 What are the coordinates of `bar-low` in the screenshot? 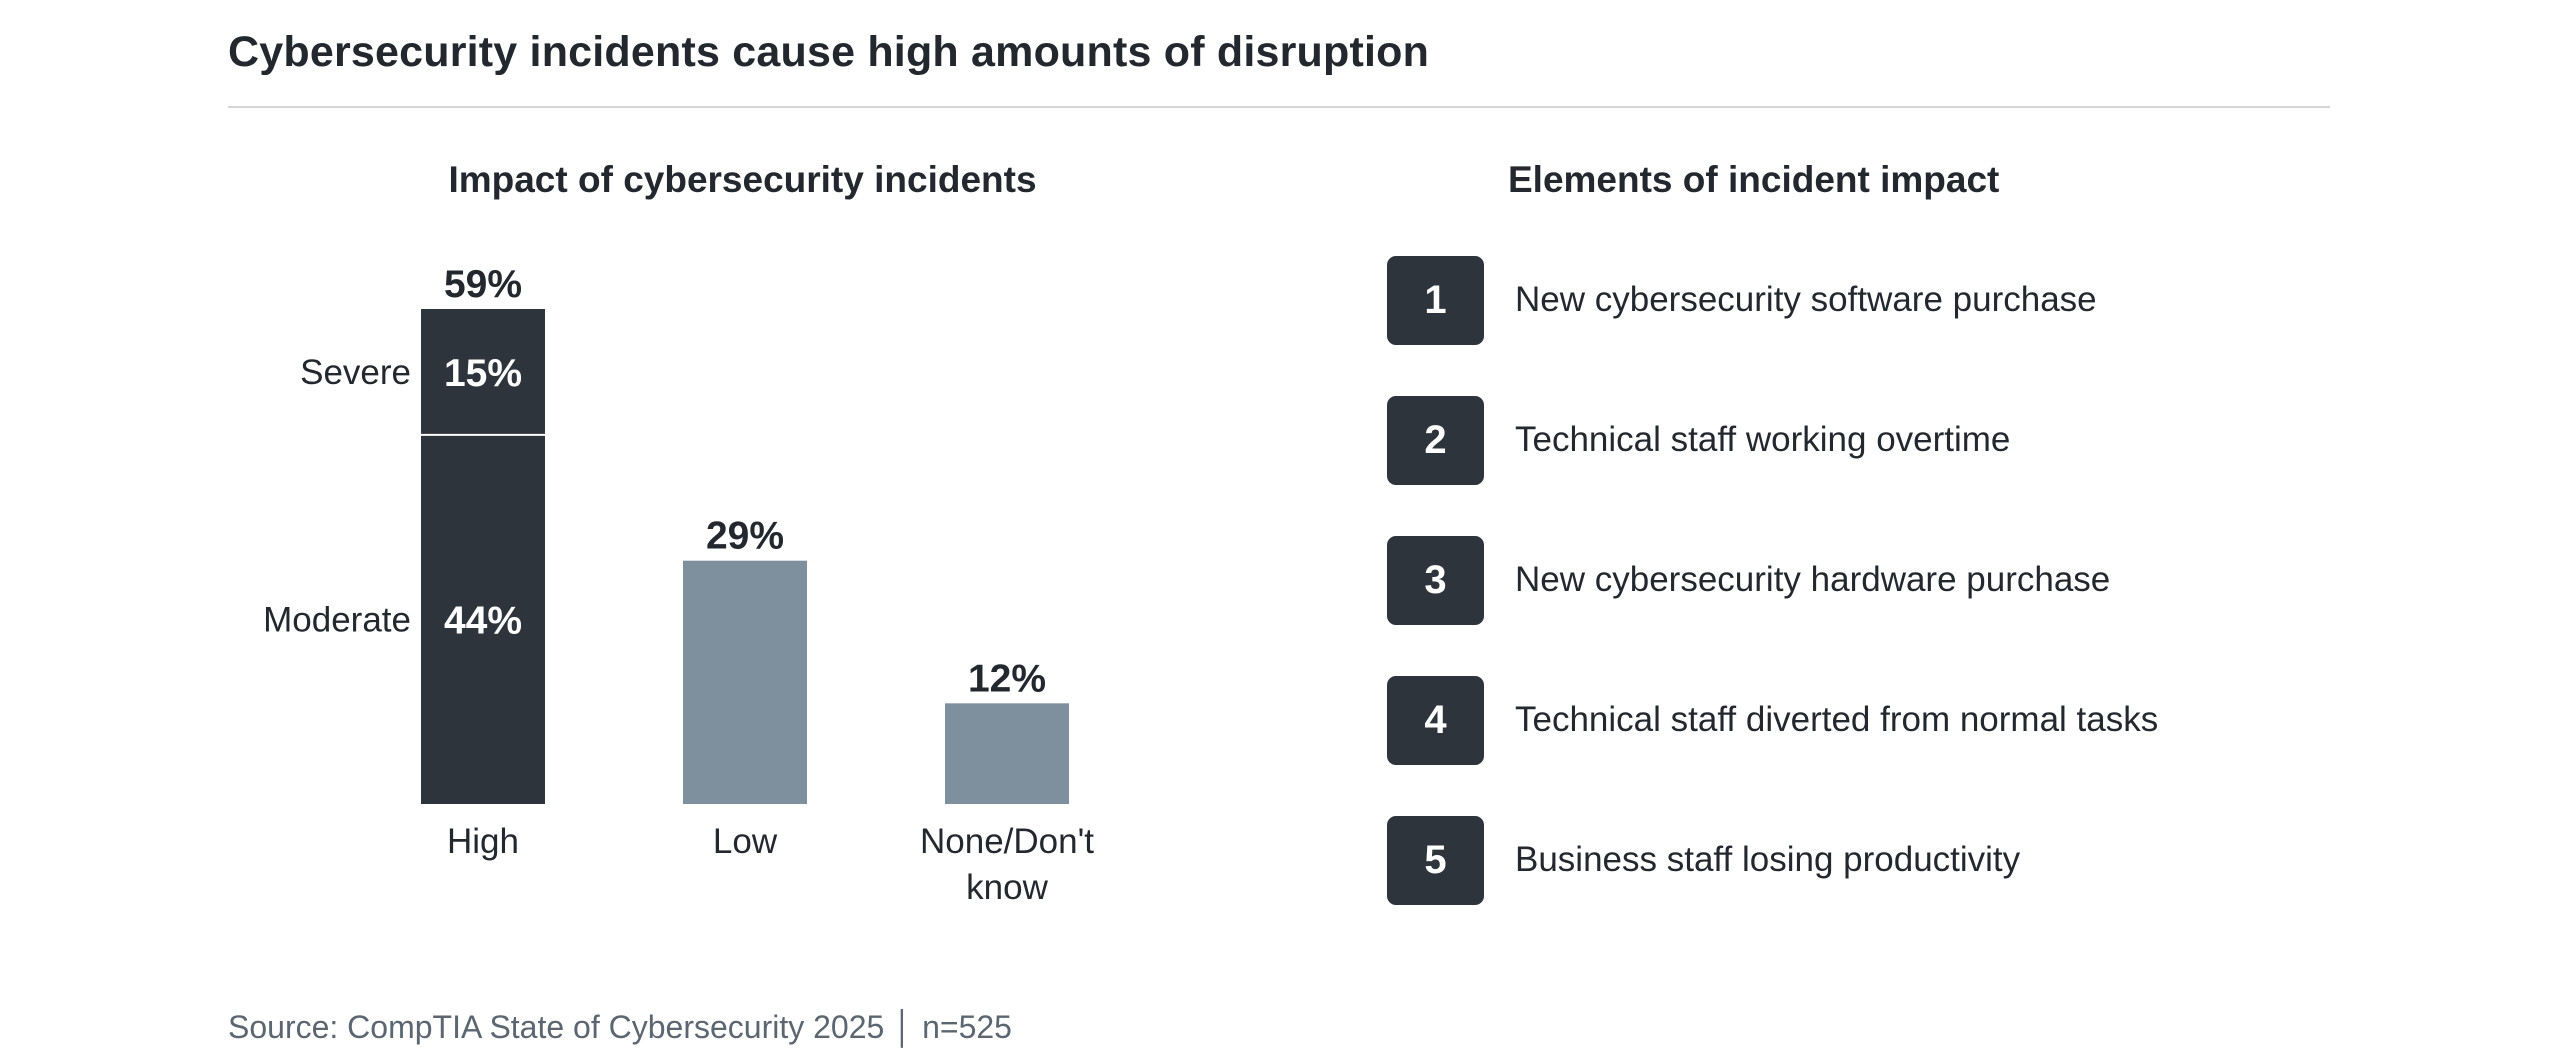 It's located at (745, 682).